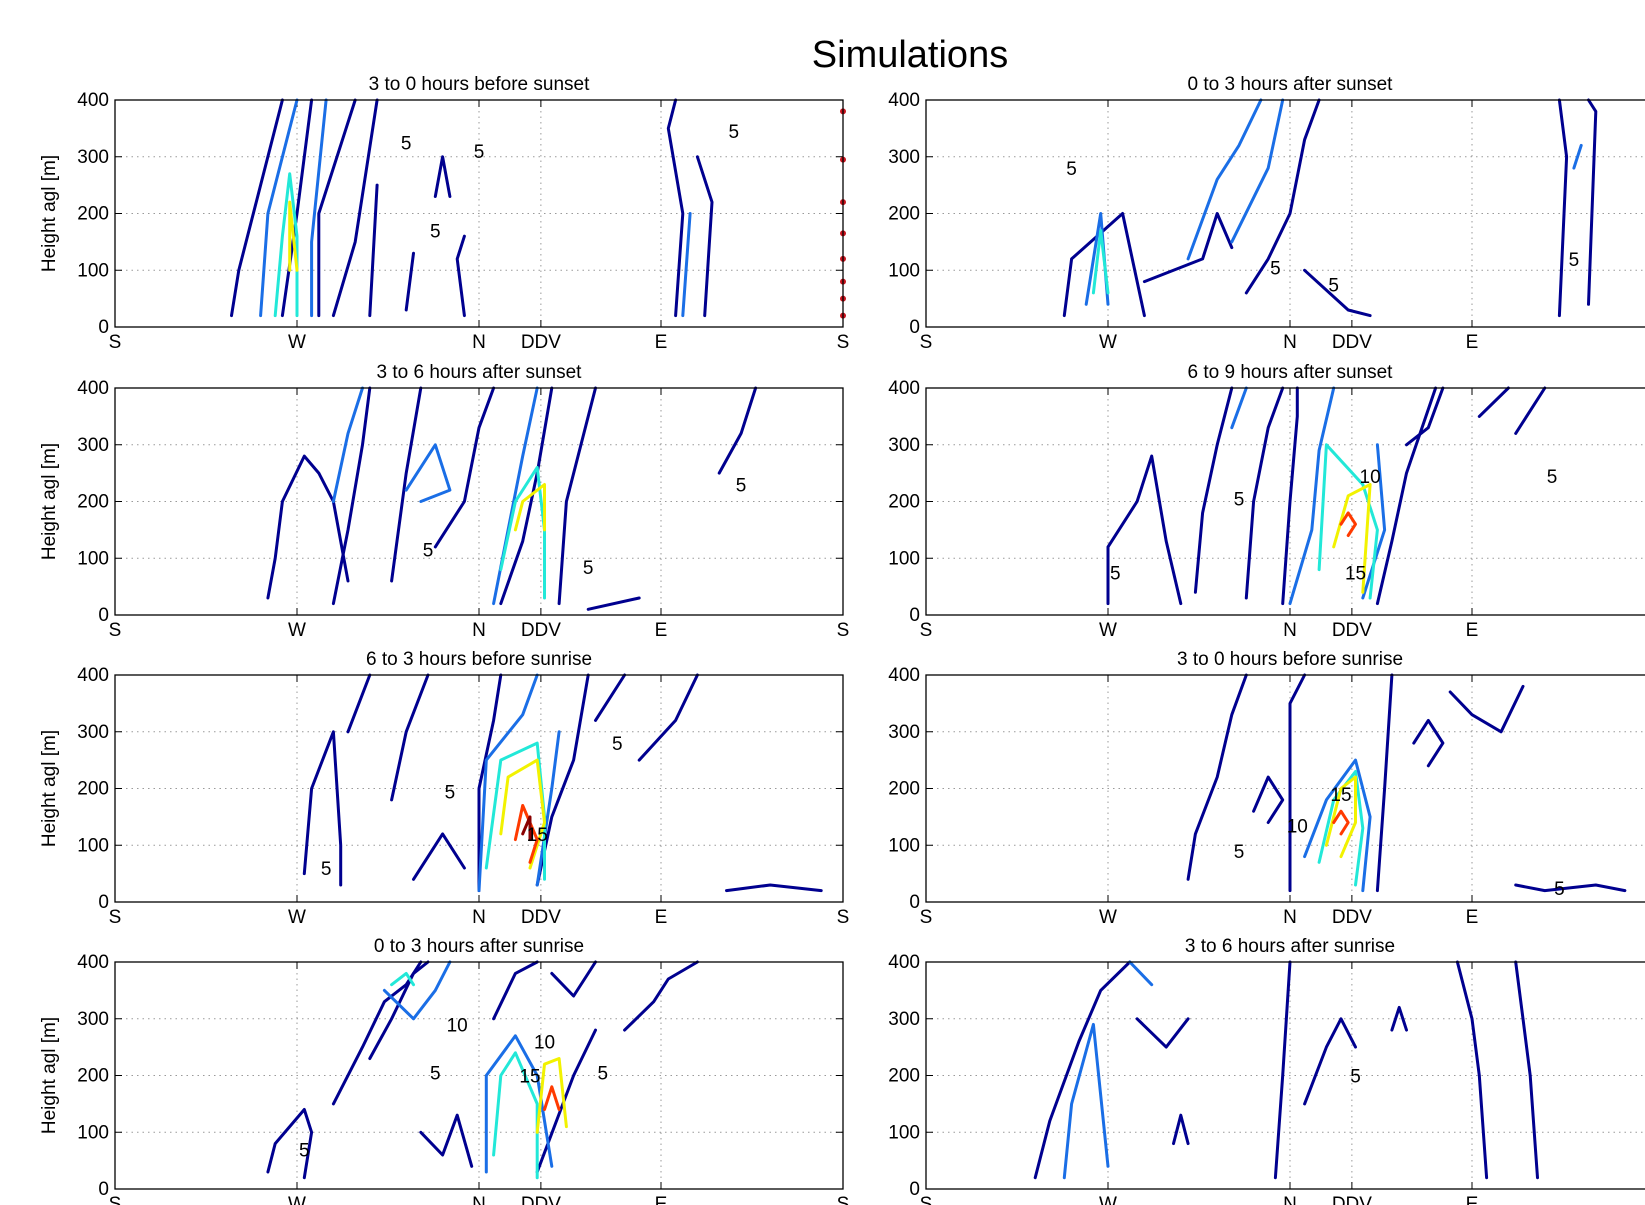 This screenshot has width=1645, height=1205. Describe the element at coordinates (479, 917) in the screenshot. I see `x-tick-label: N` at that location.